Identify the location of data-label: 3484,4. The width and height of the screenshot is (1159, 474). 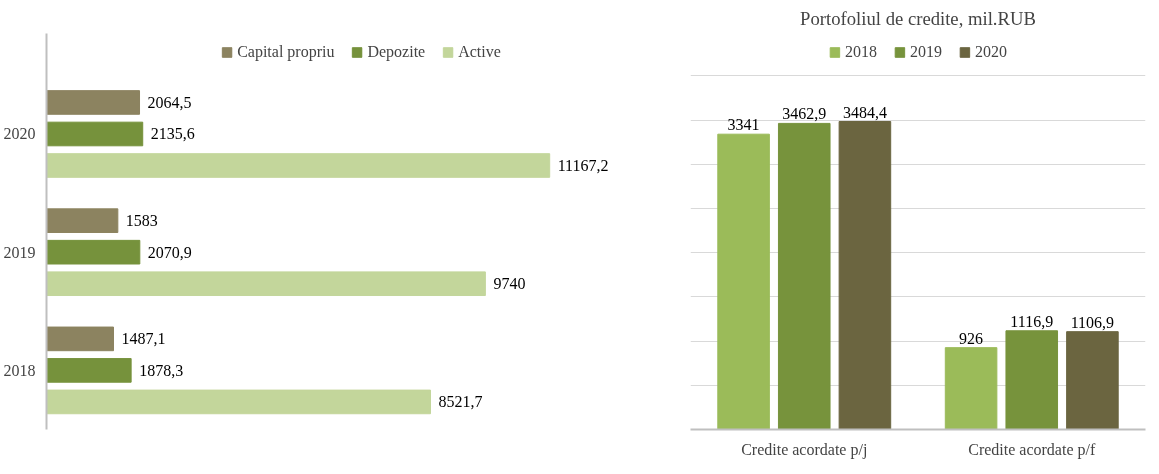
(864, 112).